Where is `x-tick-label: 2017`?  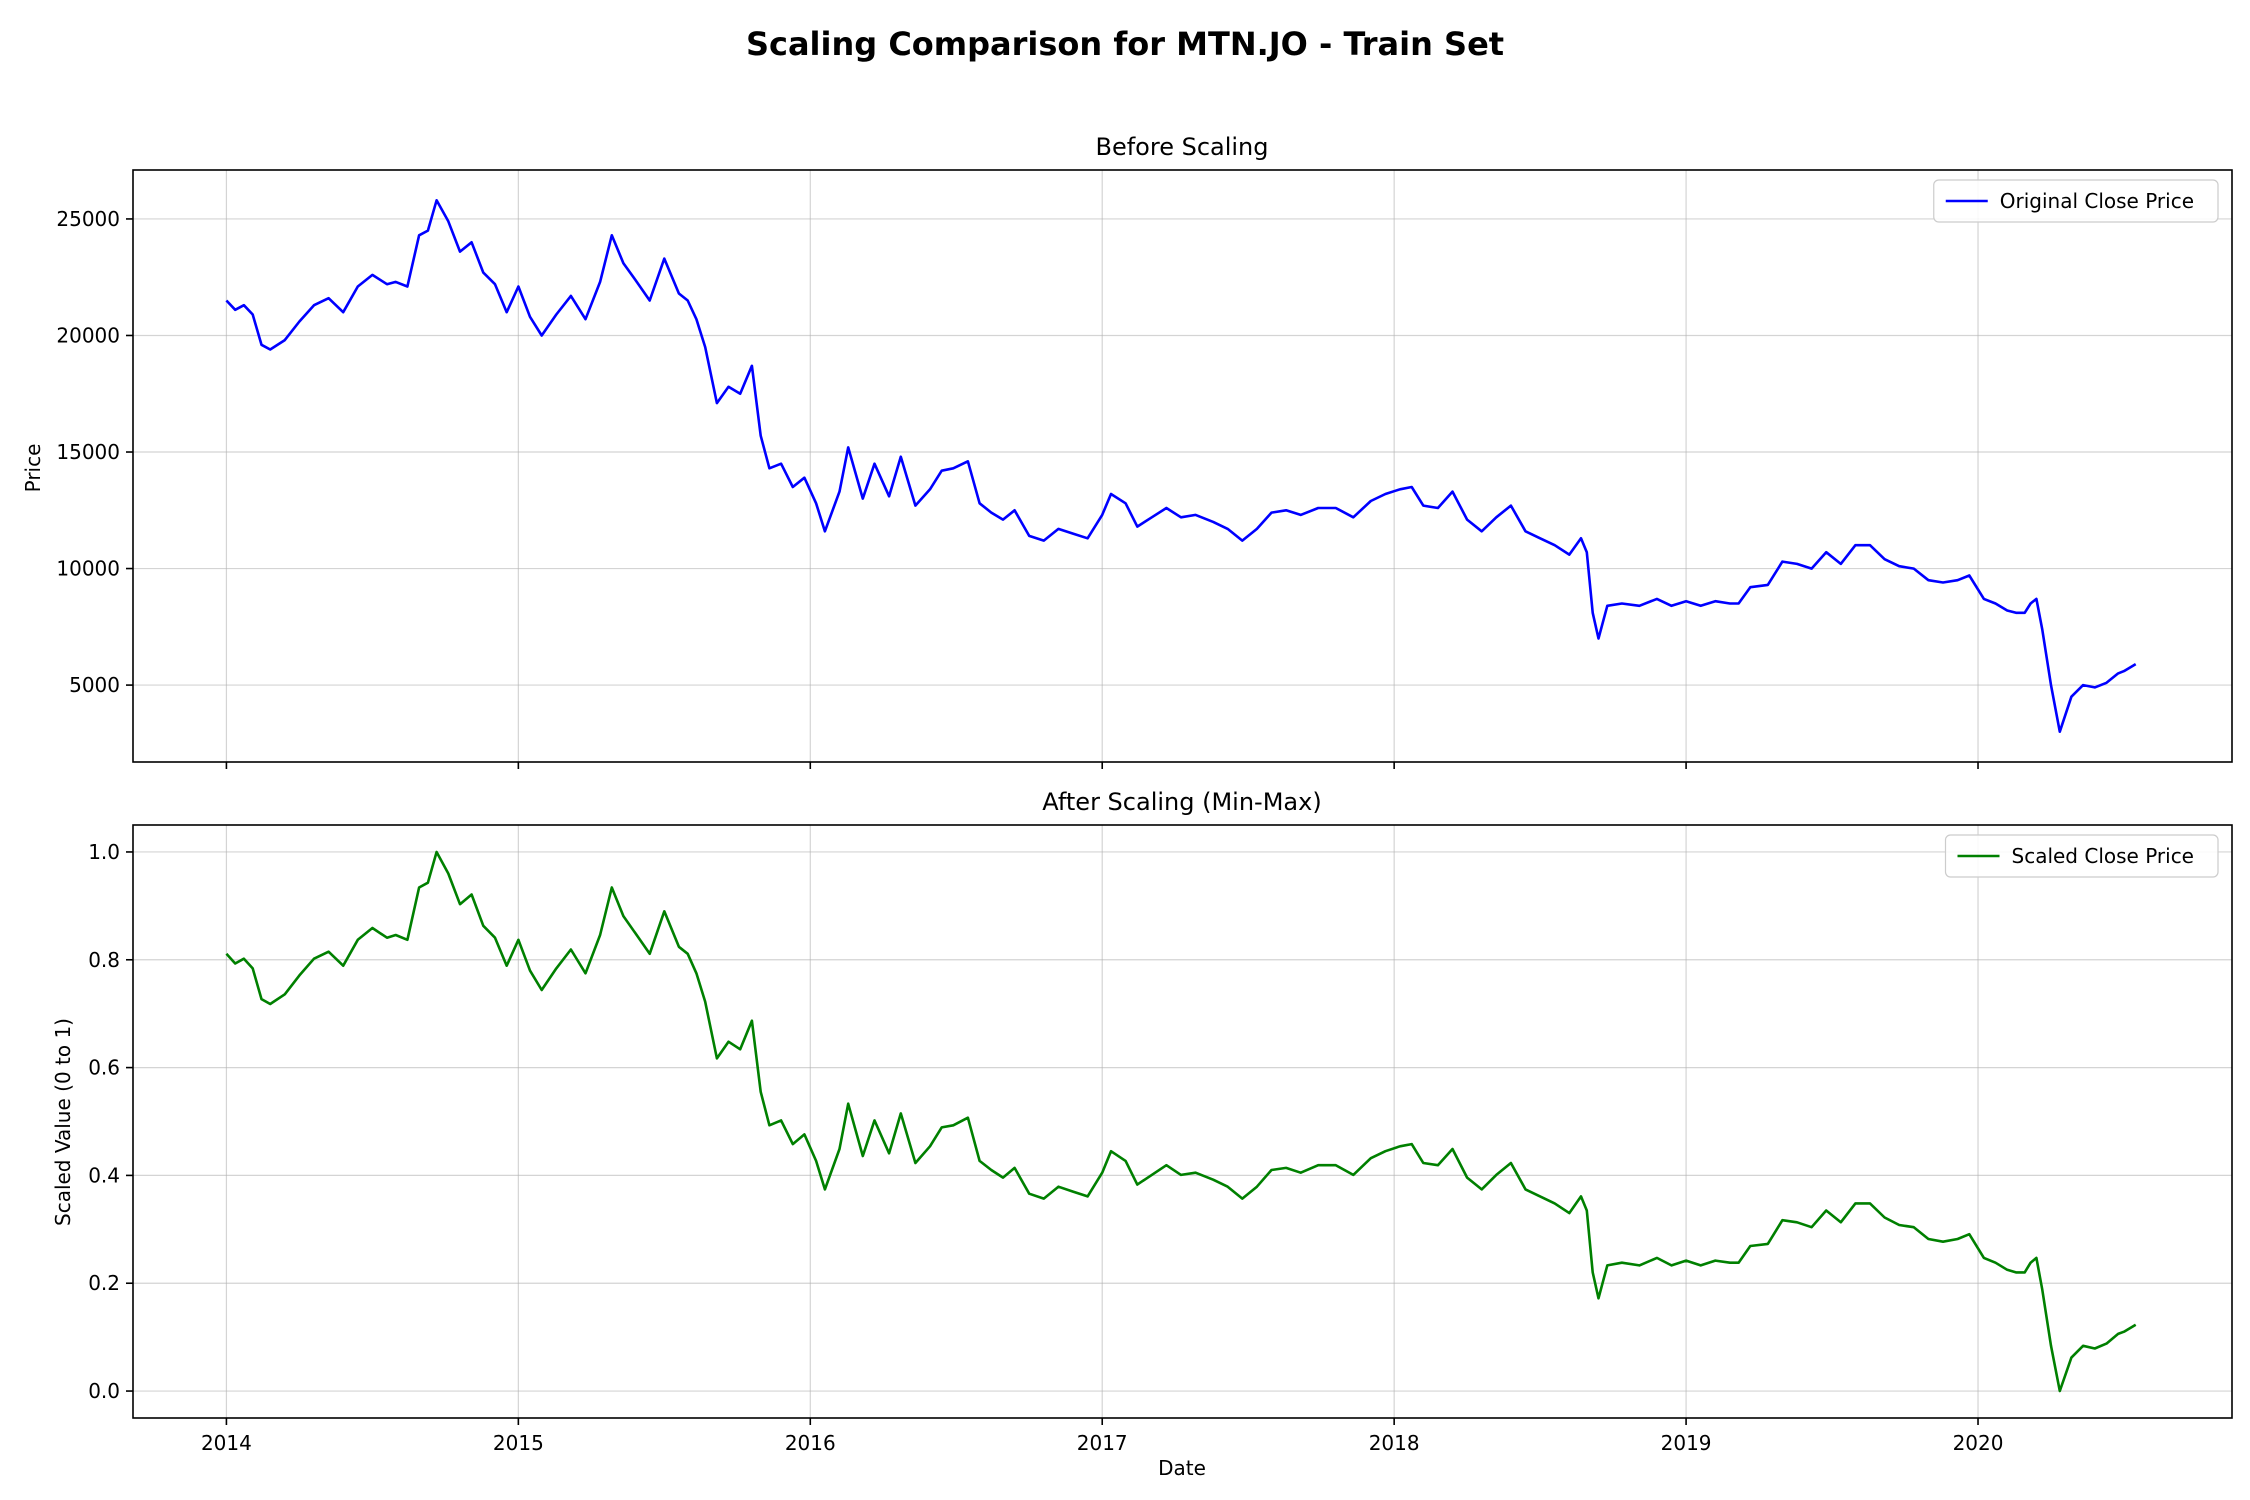 x-tick-label: 2017 is located at coordinates (1102, 1443).